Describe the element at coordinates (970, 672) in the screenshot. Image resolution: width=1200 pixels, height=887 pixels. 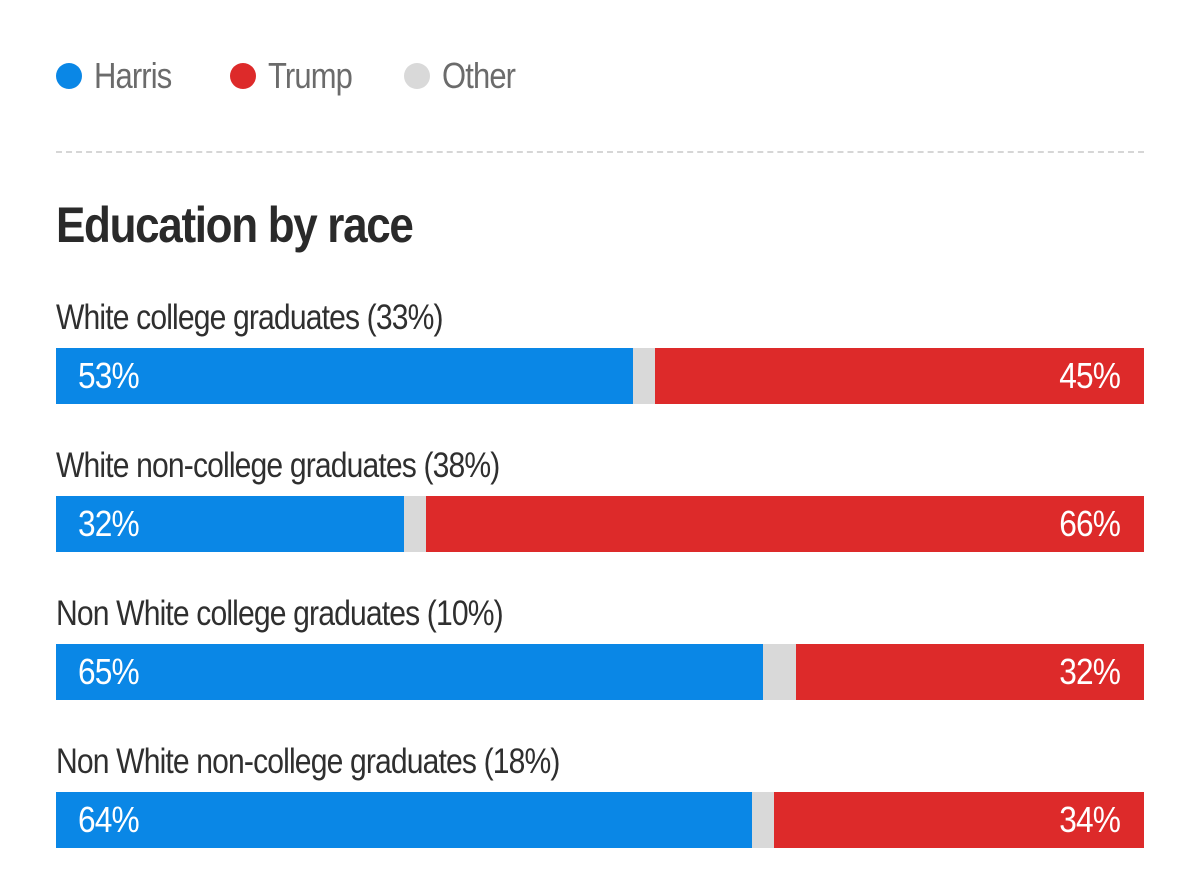
I see `bar-segment-trump: 32%` at that location.